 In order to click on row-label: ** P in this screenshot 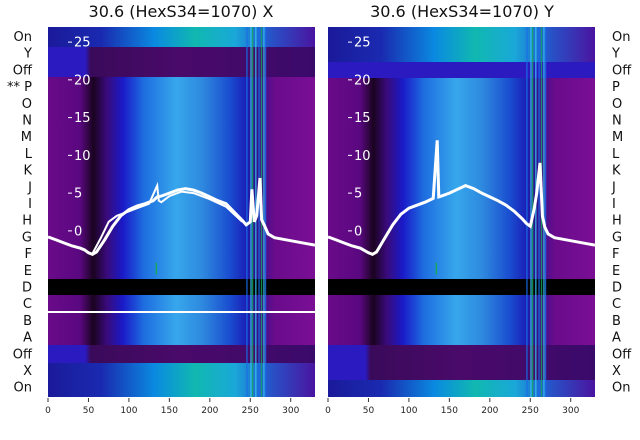, I will do `click(19, 87)`.